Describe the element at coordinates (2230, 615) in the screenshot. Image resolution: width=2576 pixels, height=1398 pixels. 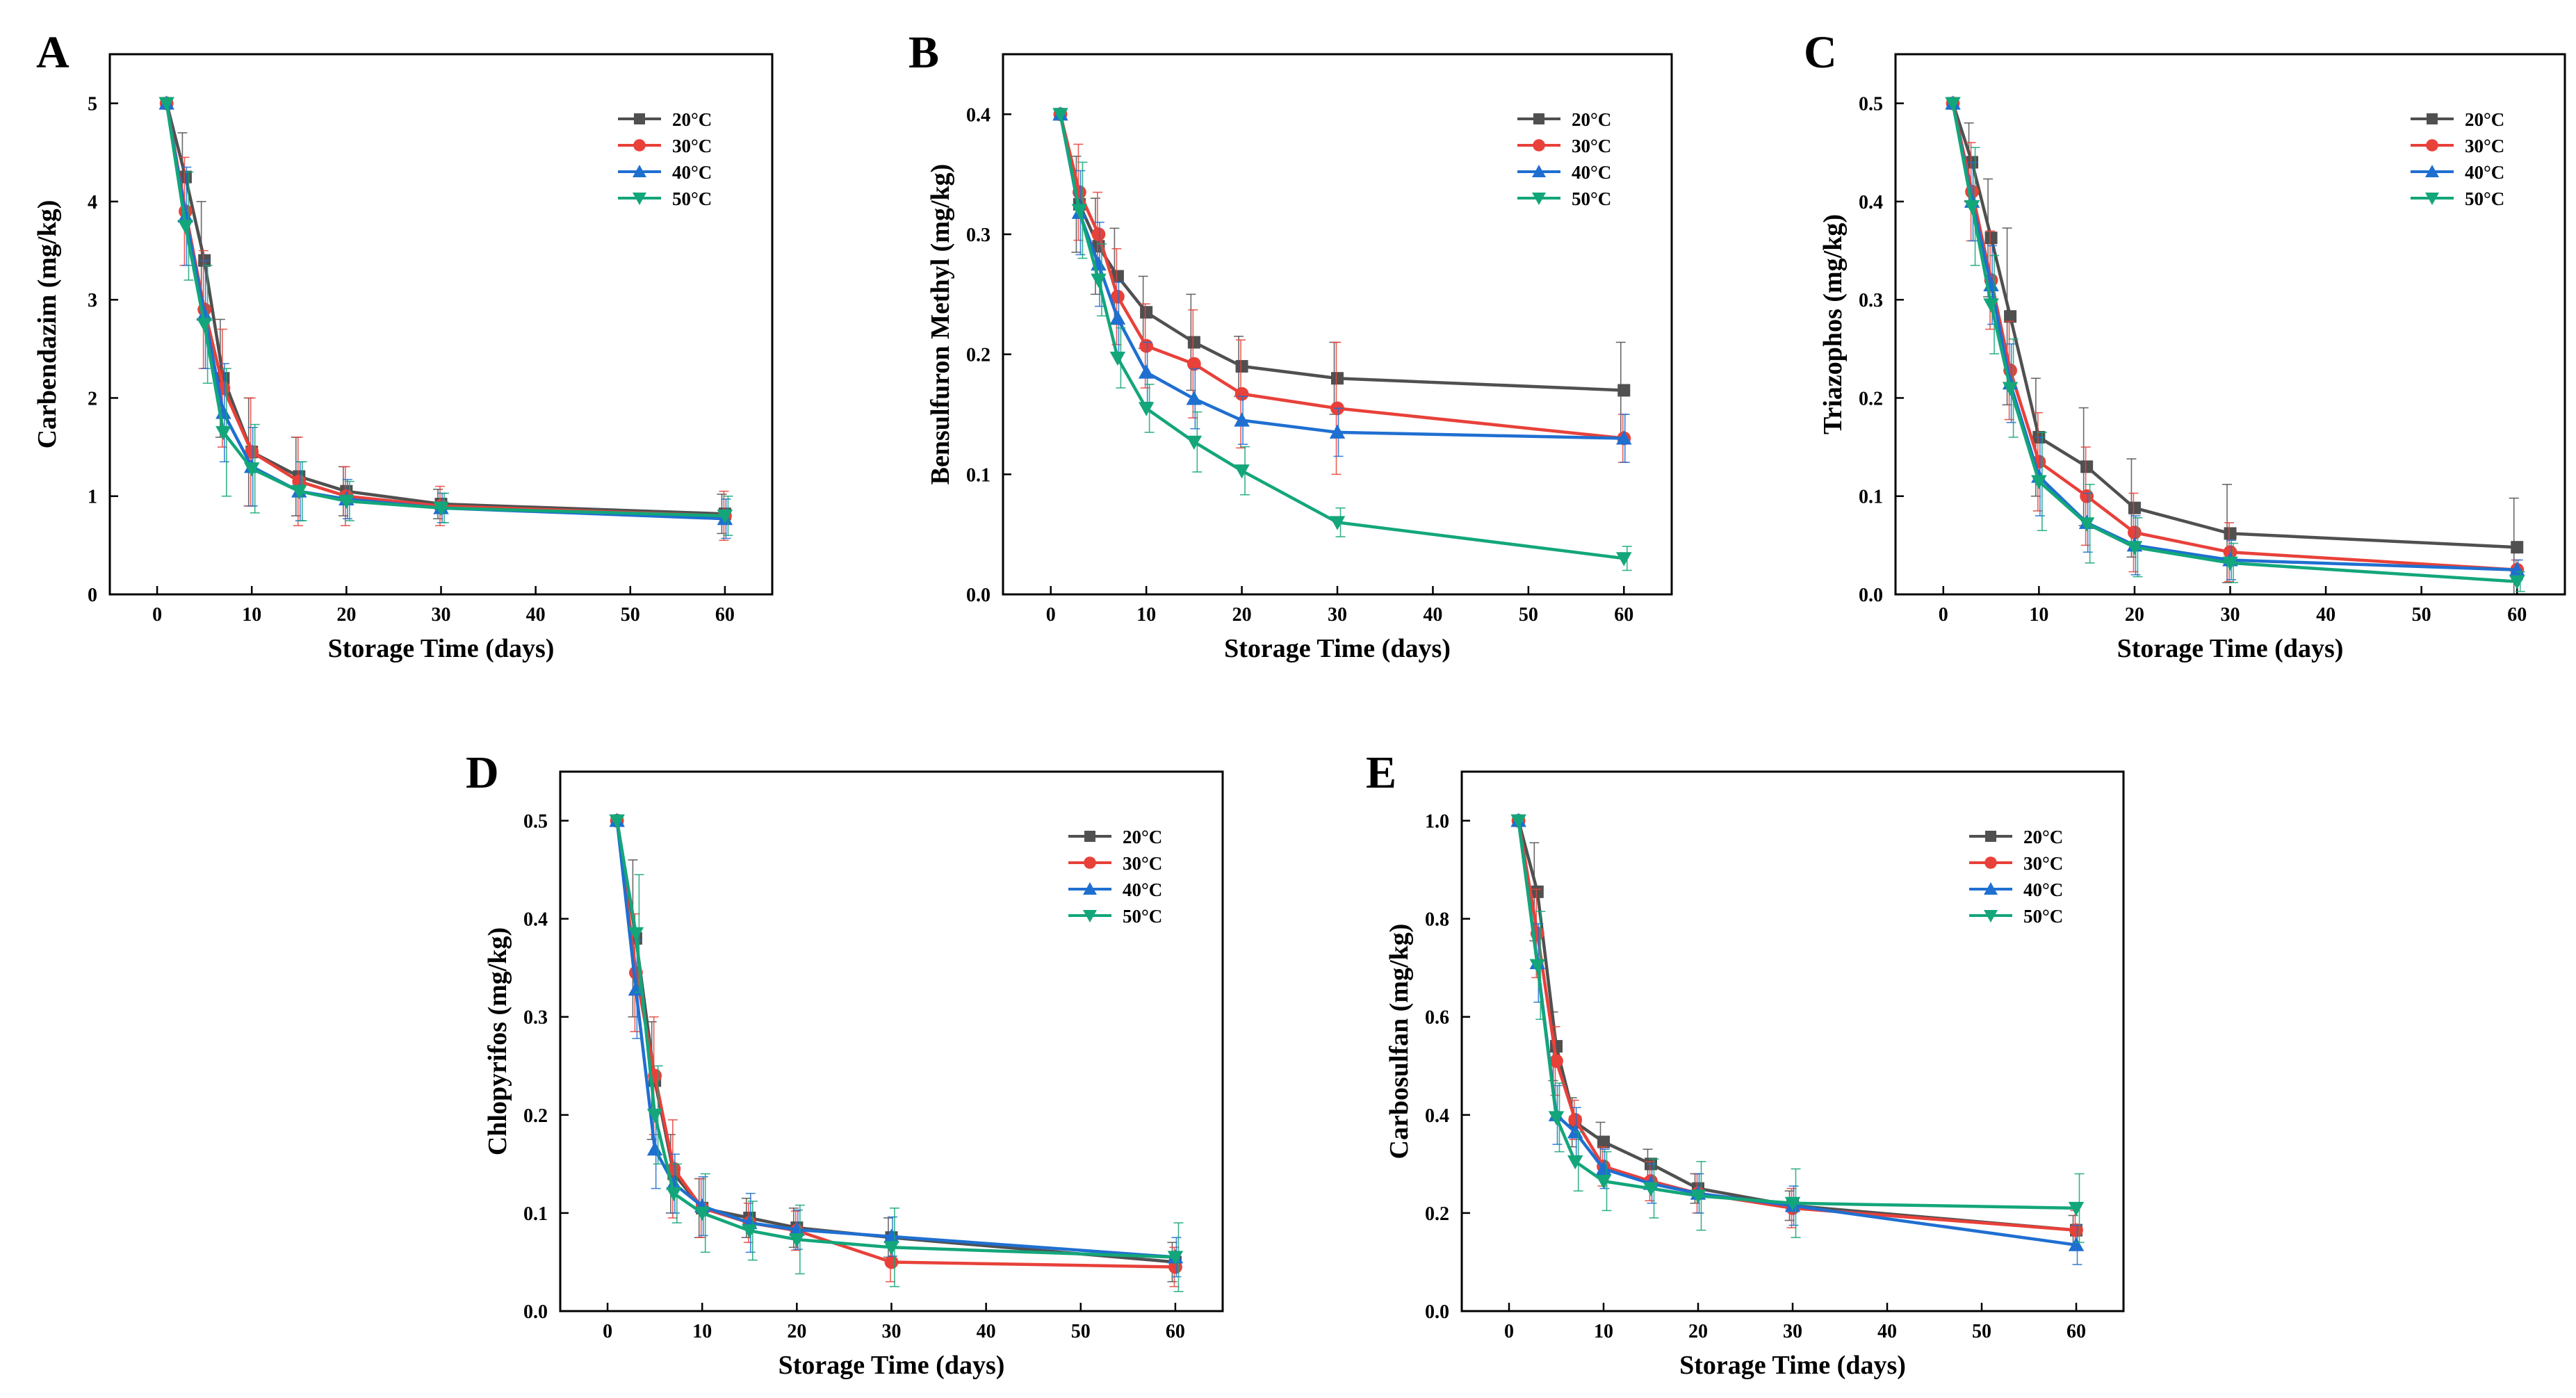
I see `x-tick-label: 30` at that location.